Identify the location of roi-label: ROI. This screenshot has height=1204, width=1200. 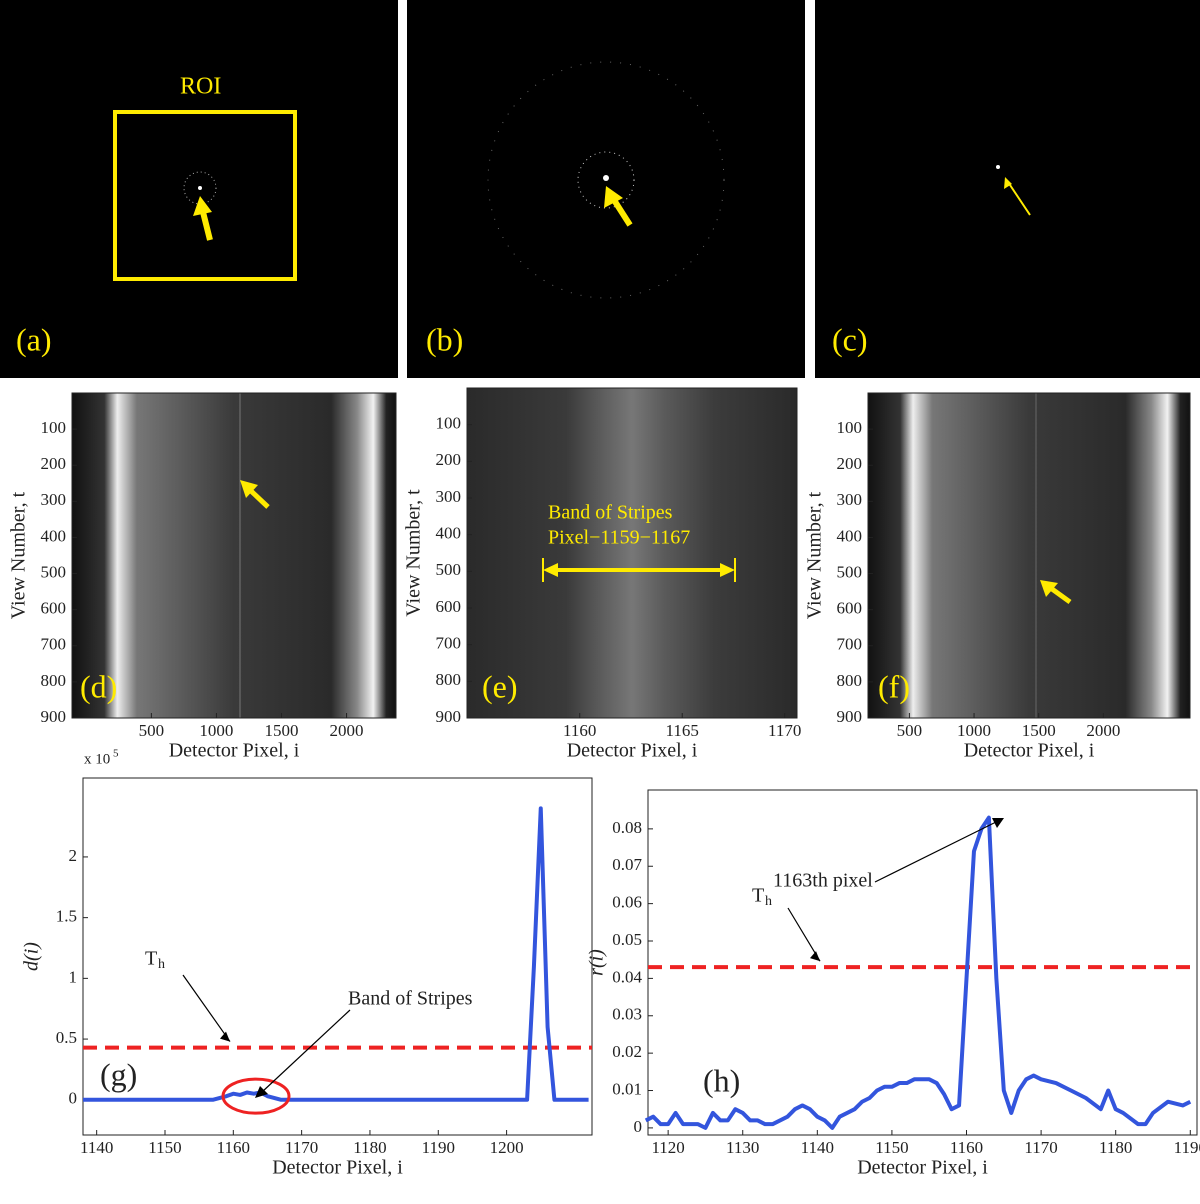
(200, 87).